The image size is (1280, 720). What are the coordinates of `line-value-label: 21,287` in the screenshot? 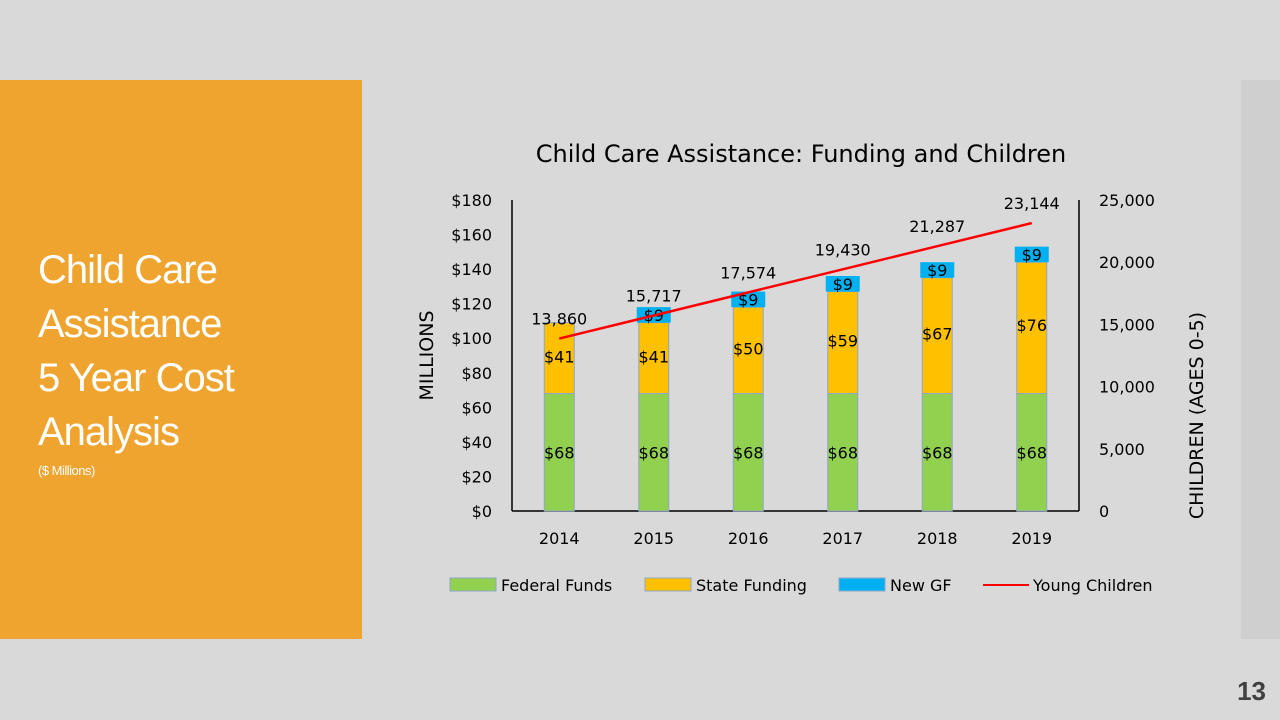 It's located at (937, 226).